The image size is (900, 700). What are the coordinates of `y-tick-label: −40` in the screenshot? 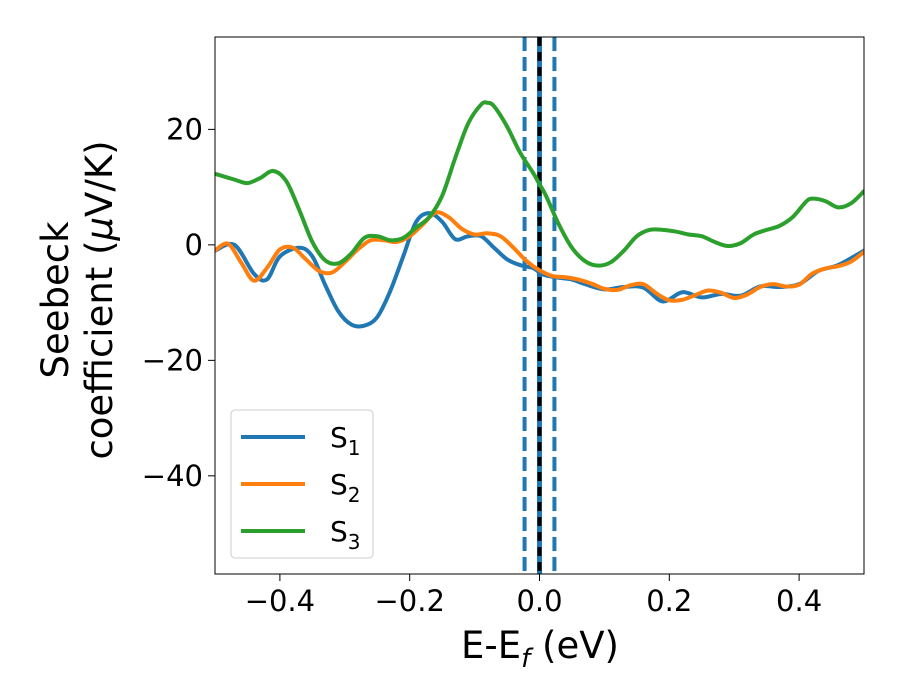 It's located at (172, 476).